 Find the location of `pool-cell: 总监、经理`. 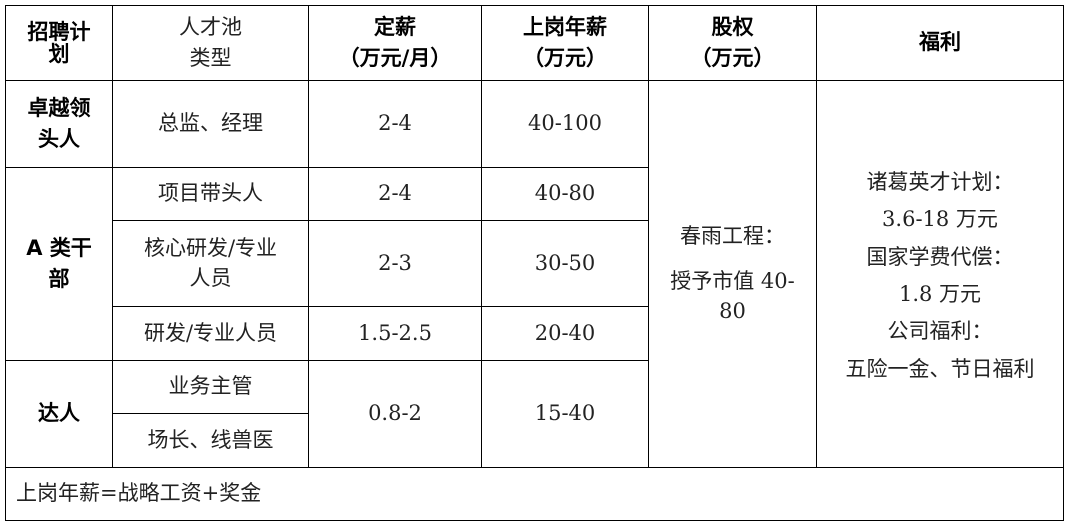

pool-cell: 总监、经理 is located at coordinates (210, 124).